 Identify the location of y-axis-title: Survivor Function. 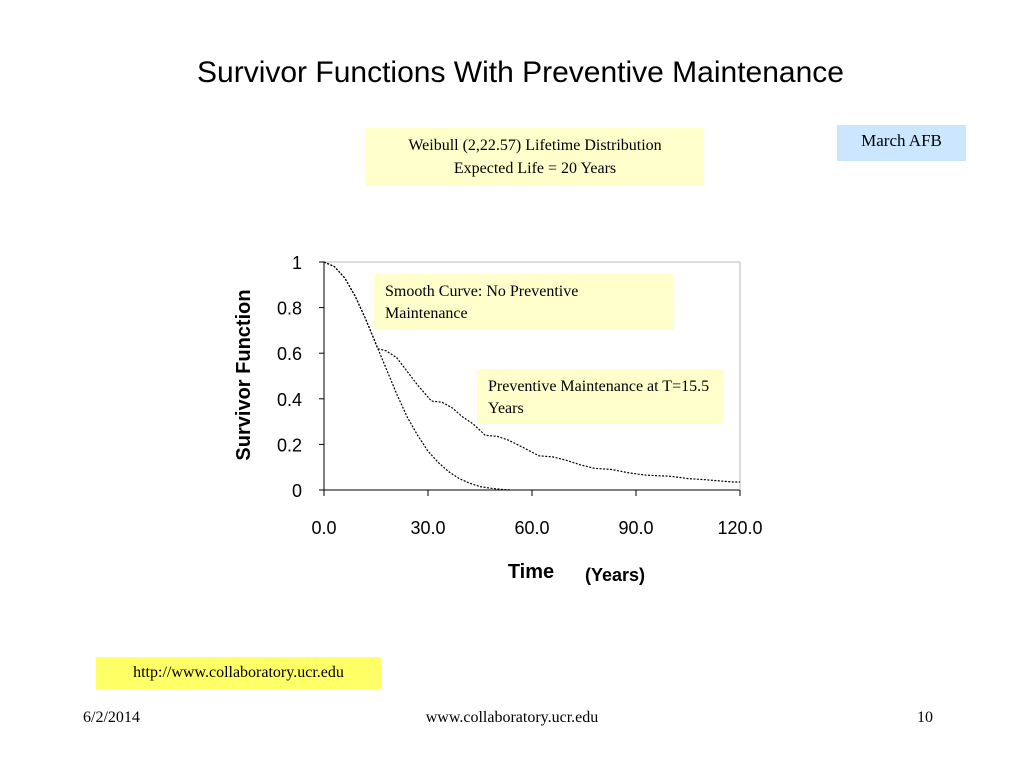
(244, 374).